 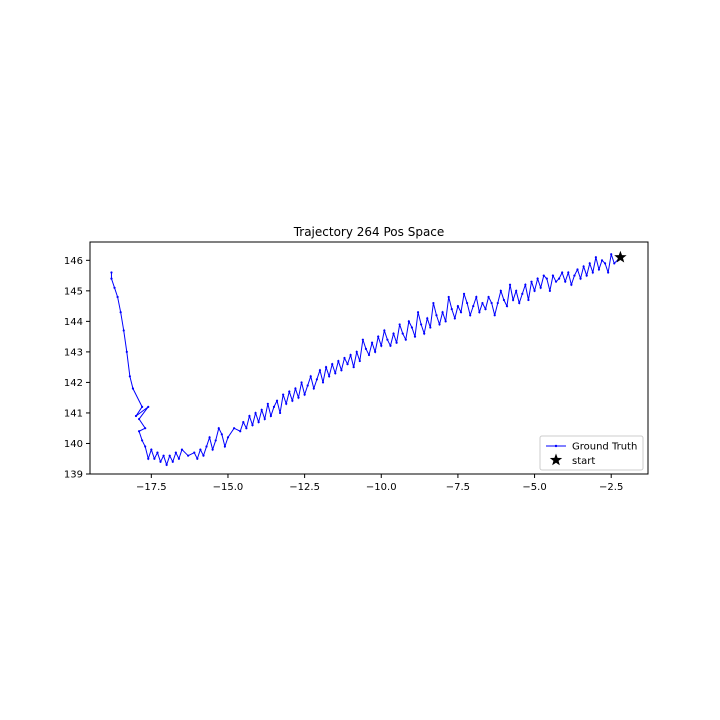 I want to click on y-tick-label: 141, so click(x=73, y=413).